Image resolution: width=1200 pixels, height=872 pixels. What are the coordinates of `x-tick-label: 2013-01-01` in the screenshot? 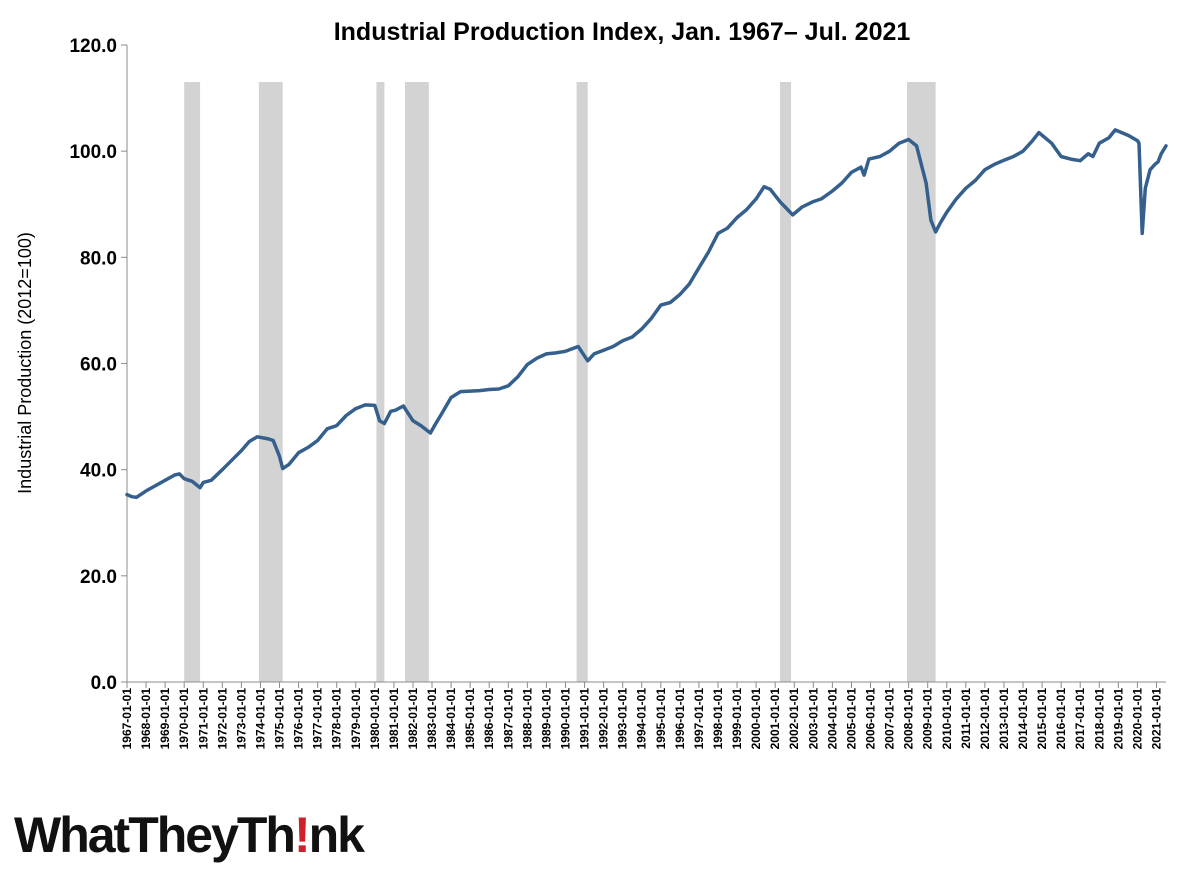 It's located at (1004, 719).